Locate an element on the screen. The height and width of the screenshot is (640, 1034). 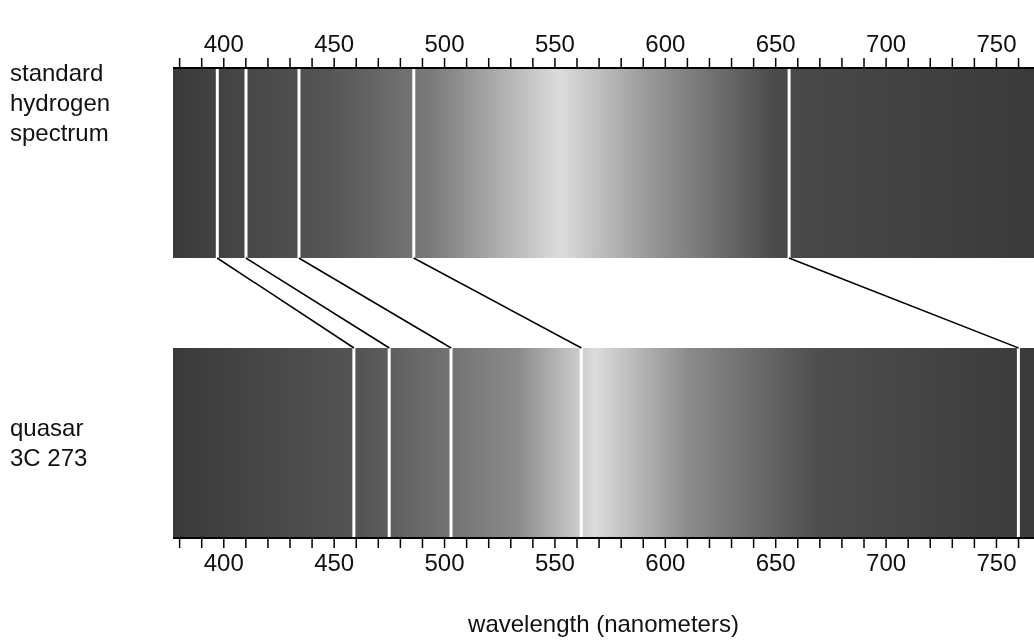
y-axis-title: standard hydrogen spectrum is located at coordinates (60, 103).